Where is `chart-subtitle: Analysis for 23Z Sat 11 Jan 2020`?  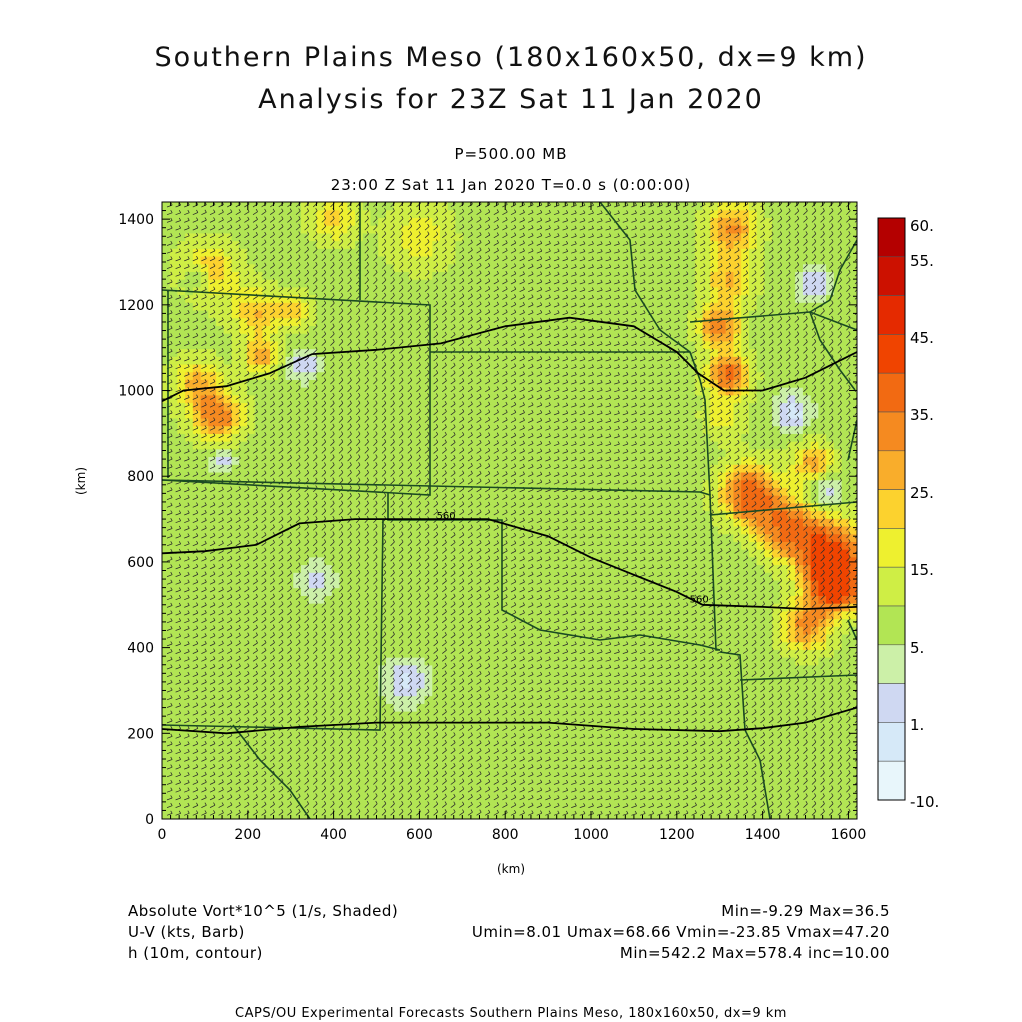
chart-subtitle: Analysis for 23Z Sat 11 Jan 2020 is located at coordinates (511, 99).